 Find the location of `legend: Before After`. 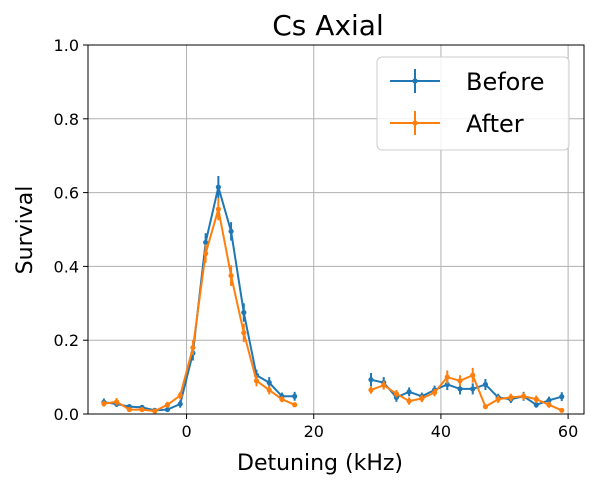

legend: Before After is located at coordinates (473, 103).